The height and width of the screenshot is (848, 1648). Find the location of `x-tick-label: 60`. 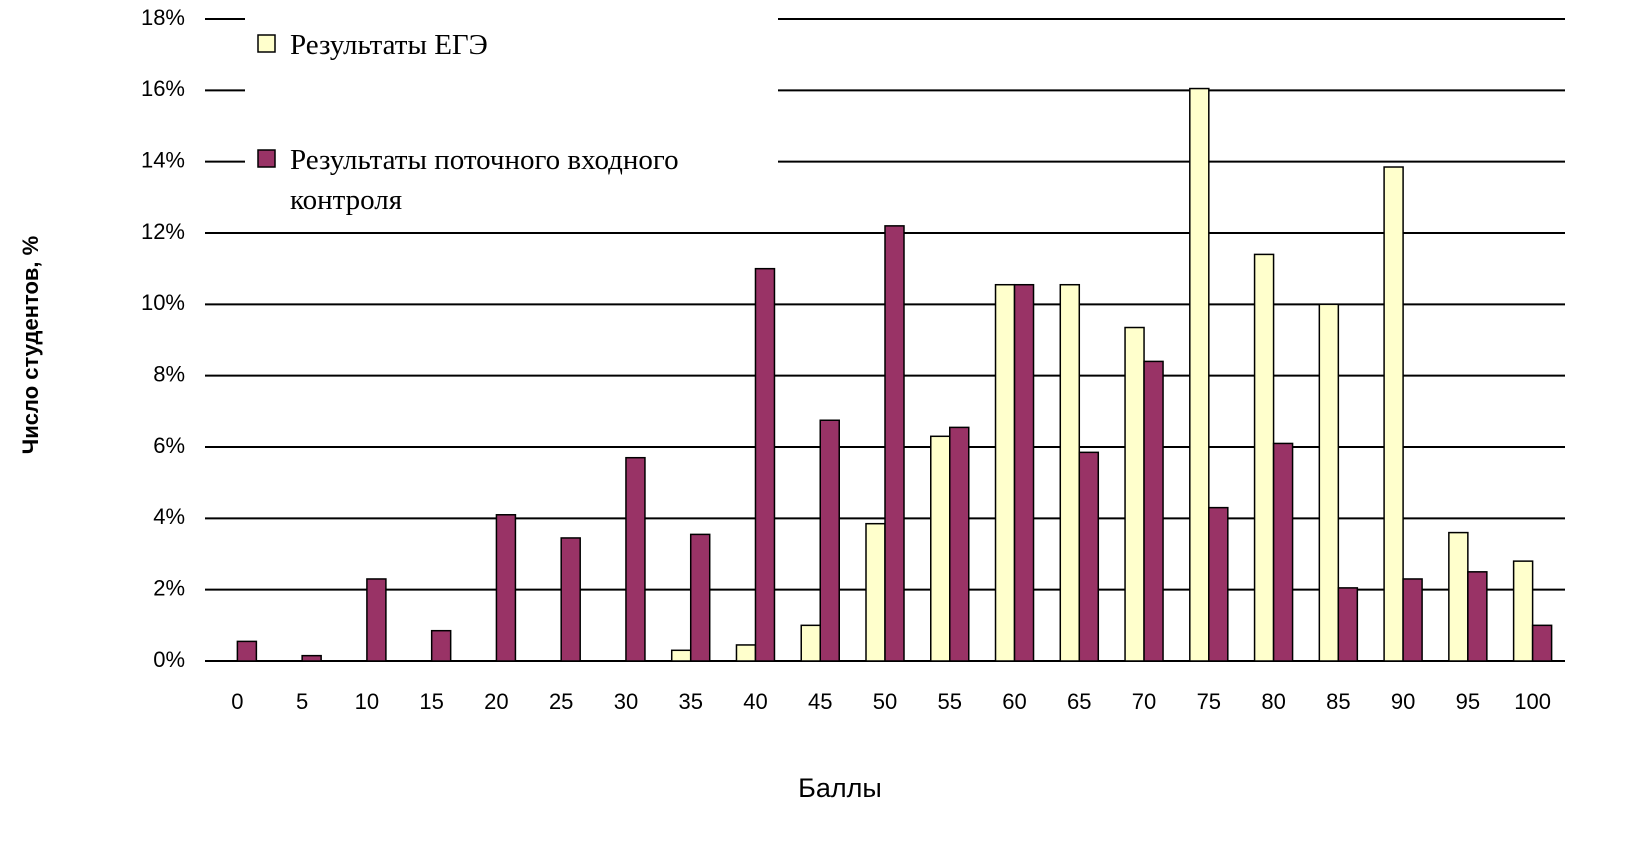

x-tick-label: 60 is located at coordinates (1014, 701).